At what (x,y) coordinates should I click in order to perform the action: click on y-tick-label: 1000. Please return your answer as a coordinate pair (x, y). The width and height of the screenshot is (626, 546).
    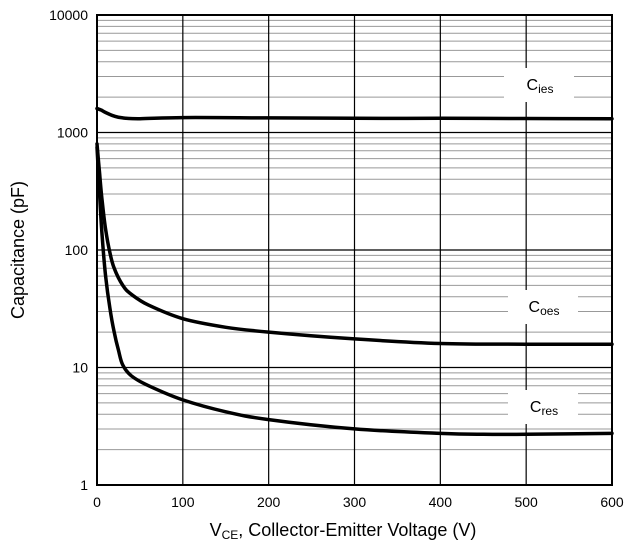
    Looking at the image, I should click on (72, 133).